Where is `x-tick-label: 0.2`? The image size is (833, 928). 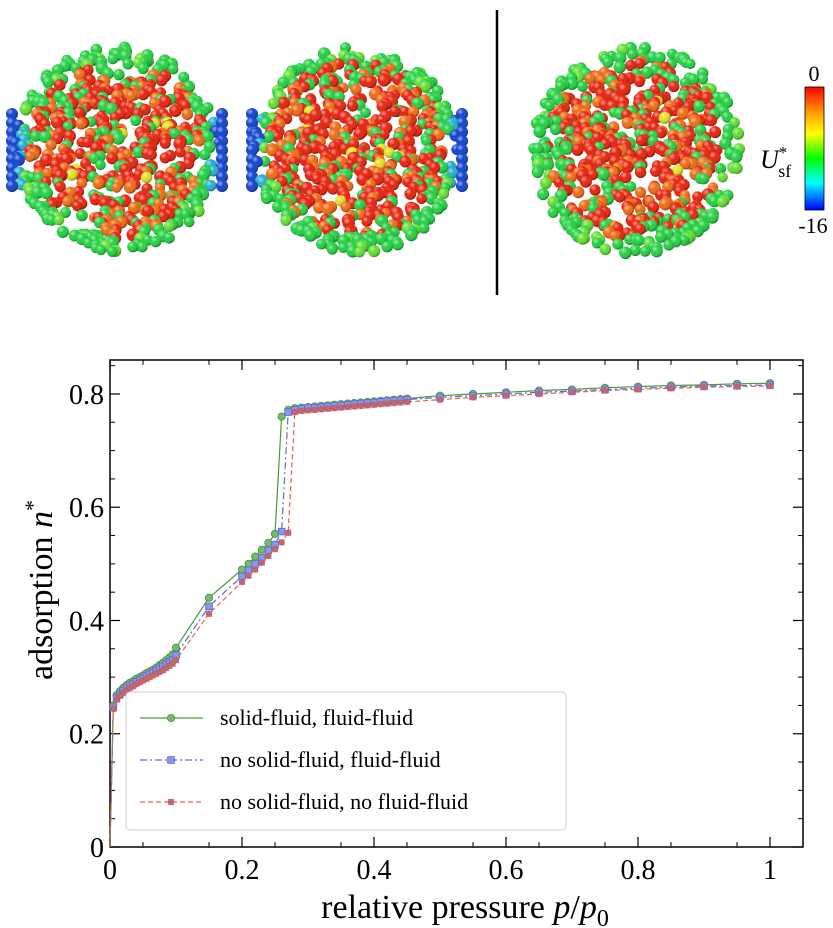 x-tick-label: 0.2 is located at coordinates (242, 870).